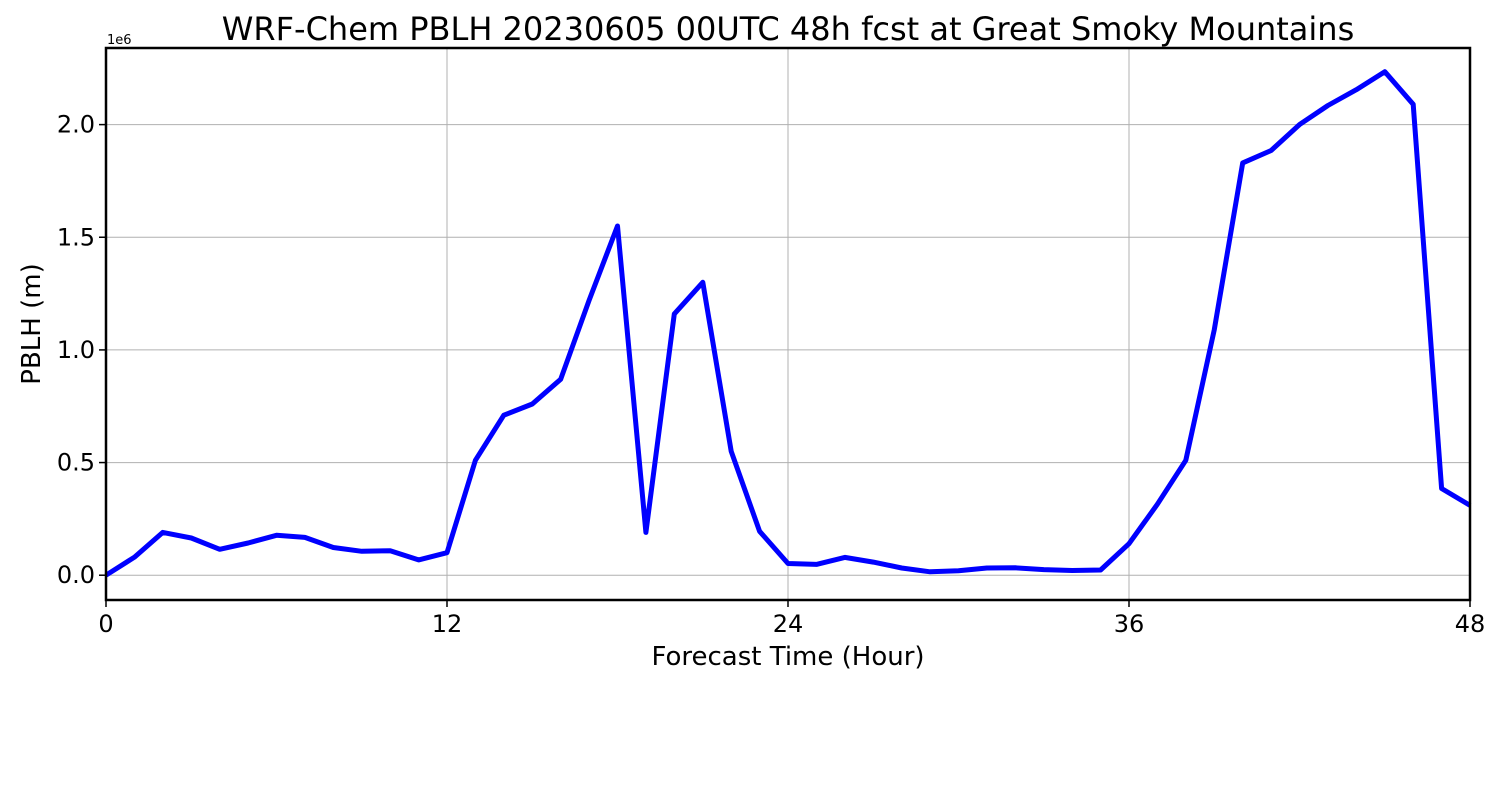 This screenshot has height=800, width=1500. I want to click on x-tick-label: 36, so click(1129, 624).